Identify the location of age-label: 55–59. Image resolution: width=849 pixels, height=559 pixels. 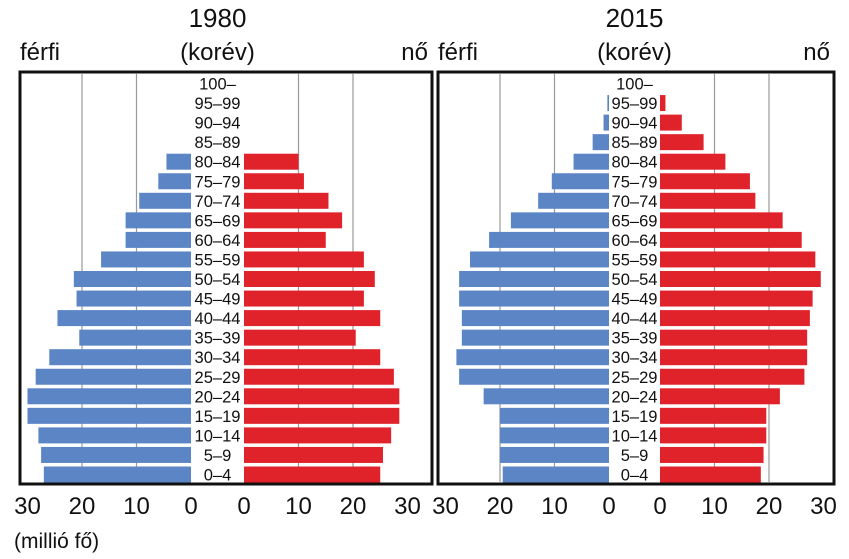
(218, 259).